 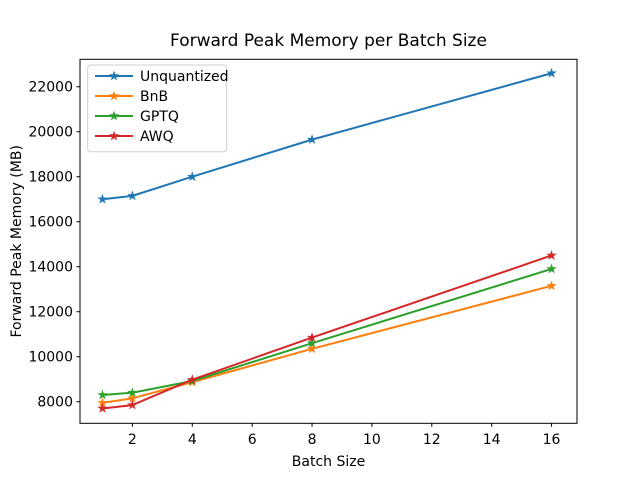 I want to click on legend: Unquantized BnB GPTQ AWQ, so click(x=158, y=108).